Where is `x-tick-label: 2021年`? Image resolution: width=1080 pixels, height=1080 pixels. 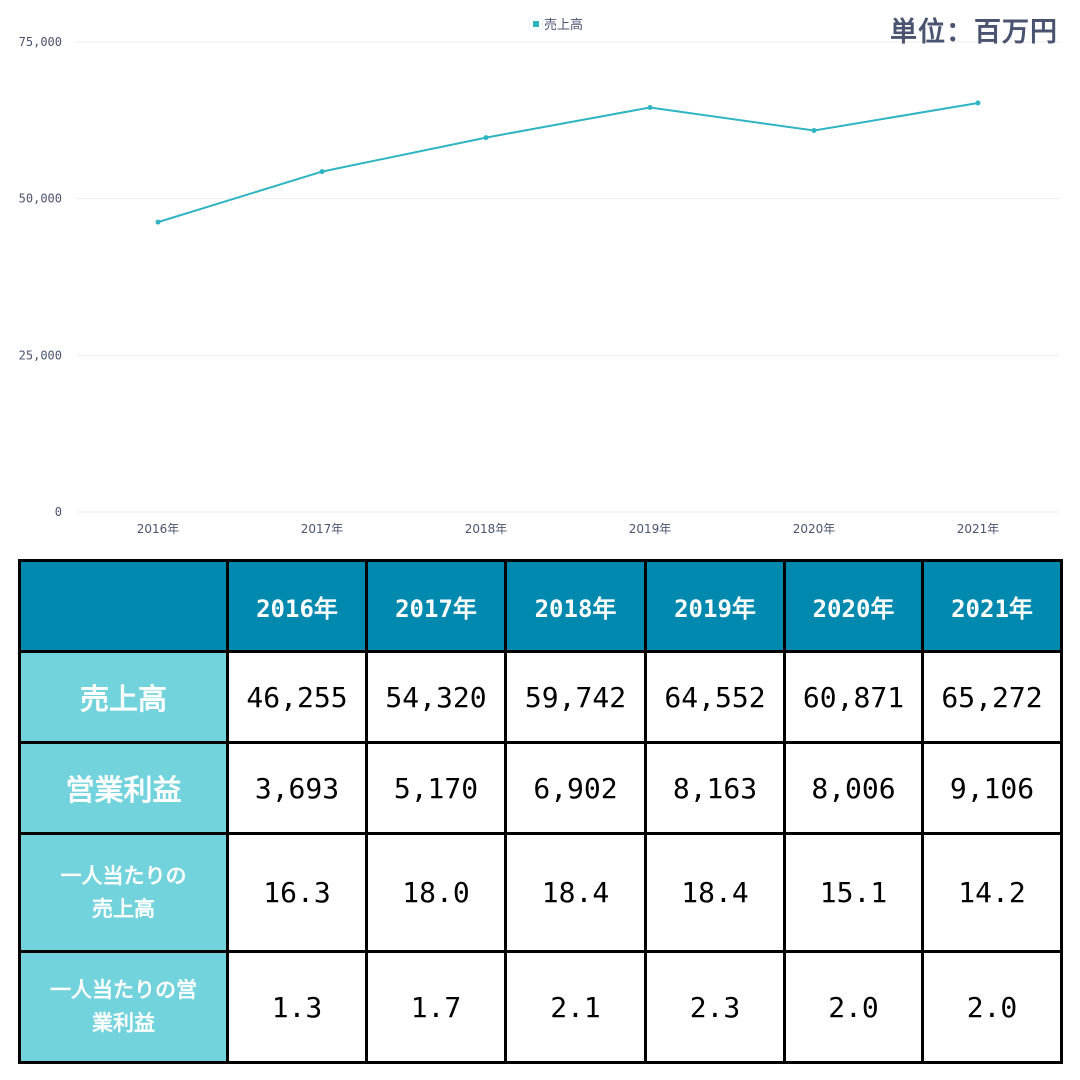
x-tick-label: 2021年 is located at coordinates (978, 529).